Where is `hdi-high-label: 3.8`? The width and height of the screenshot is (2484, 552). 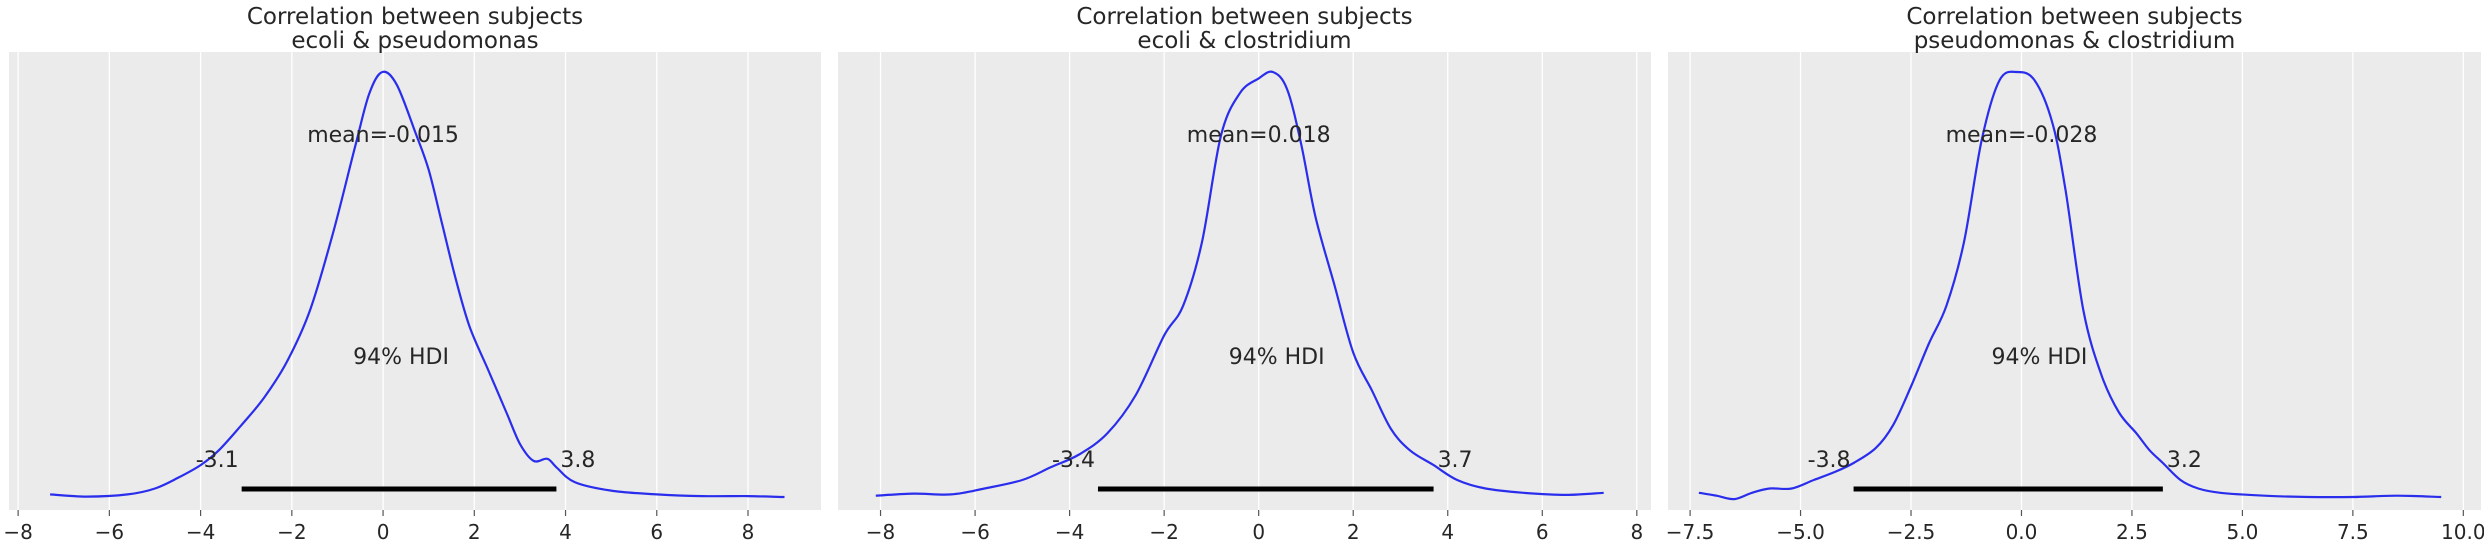 hdi-high-label: 3.8 is located at coordinates (577, 460).